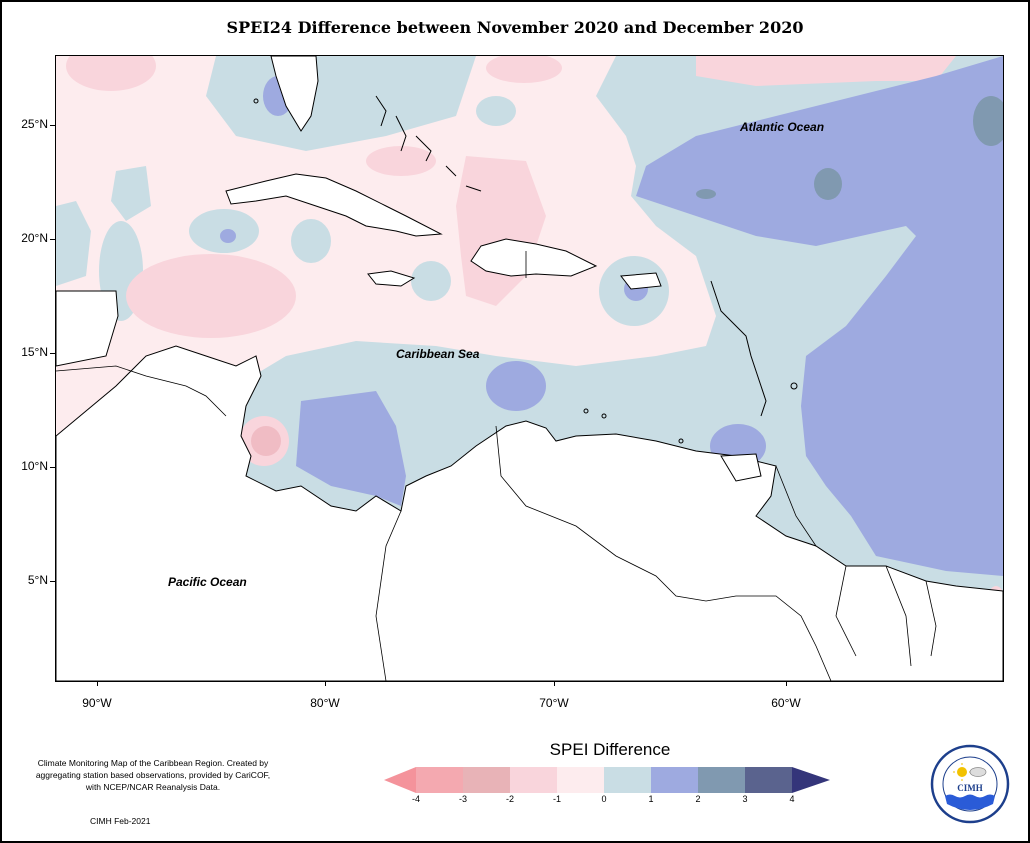 The image size is (1030, 843). What do you see at coordinates (533, 780) in the screenshot?
I see `legend-swatch-neg2-neg1` at bounding box center [533, 780].